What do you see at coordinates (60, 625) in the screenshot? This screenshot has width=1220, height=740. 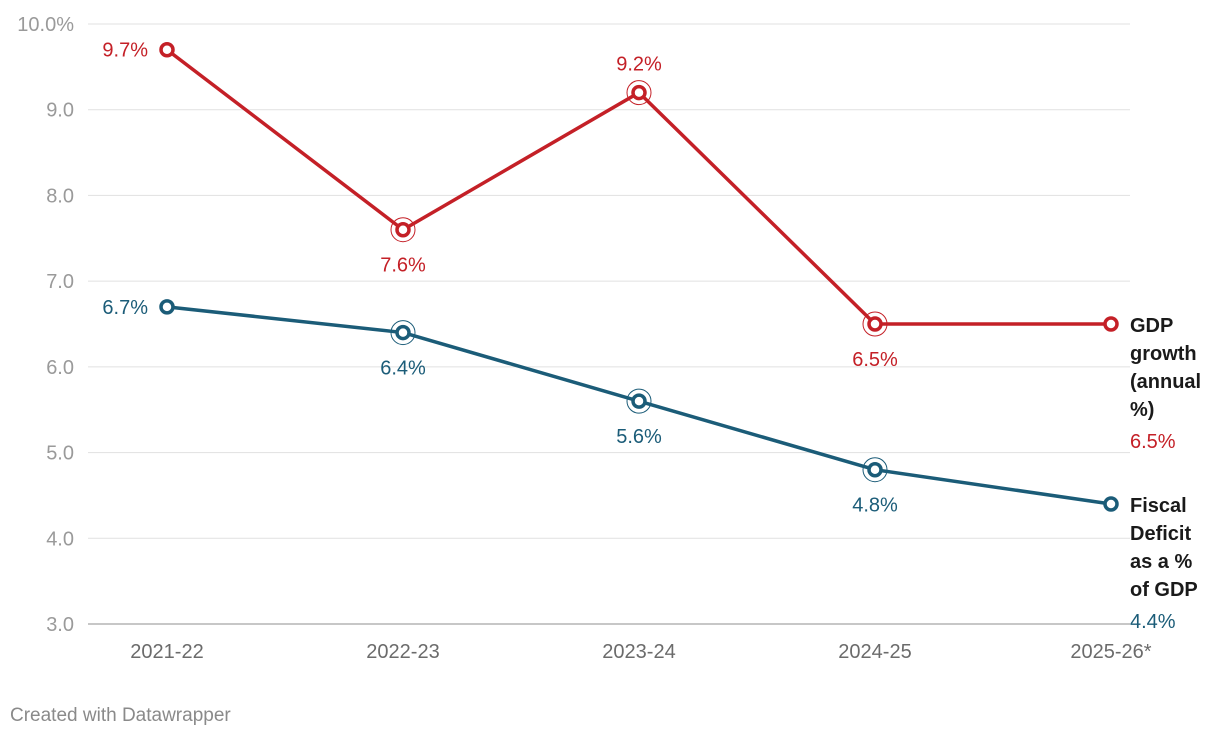 I see `y-tick-label: 3.0` at bounding box center [60, 625].